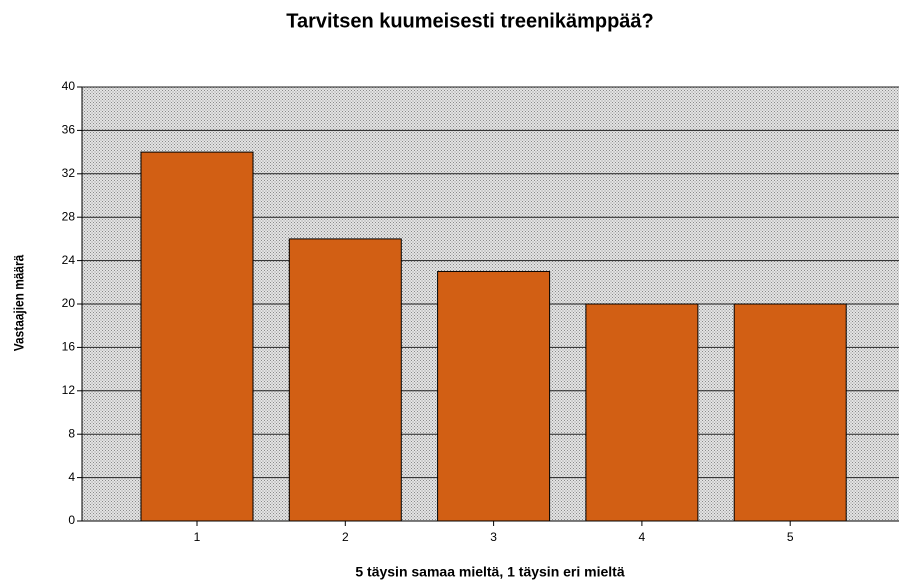 The width and height of the screenshot is (899, 585). What do you see at coordinates (493, 537) in the screenshot?
I see `x-tick-label: 3` at bounding box center [493, 537].